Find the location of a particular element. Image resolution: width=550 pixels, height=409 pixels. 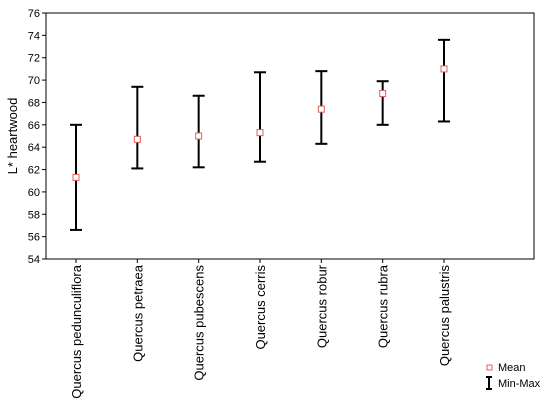

x-tick-label: Quercus cerris is located at coordinates (260, 307).